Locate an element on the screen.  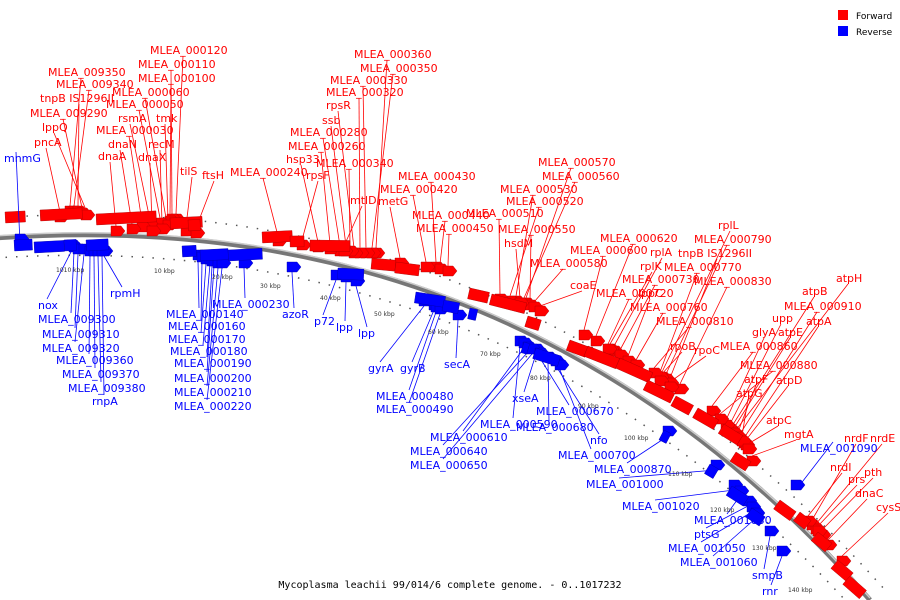
reverse-gene-label: MLEA_000160 is located at coordinates (207, 326).